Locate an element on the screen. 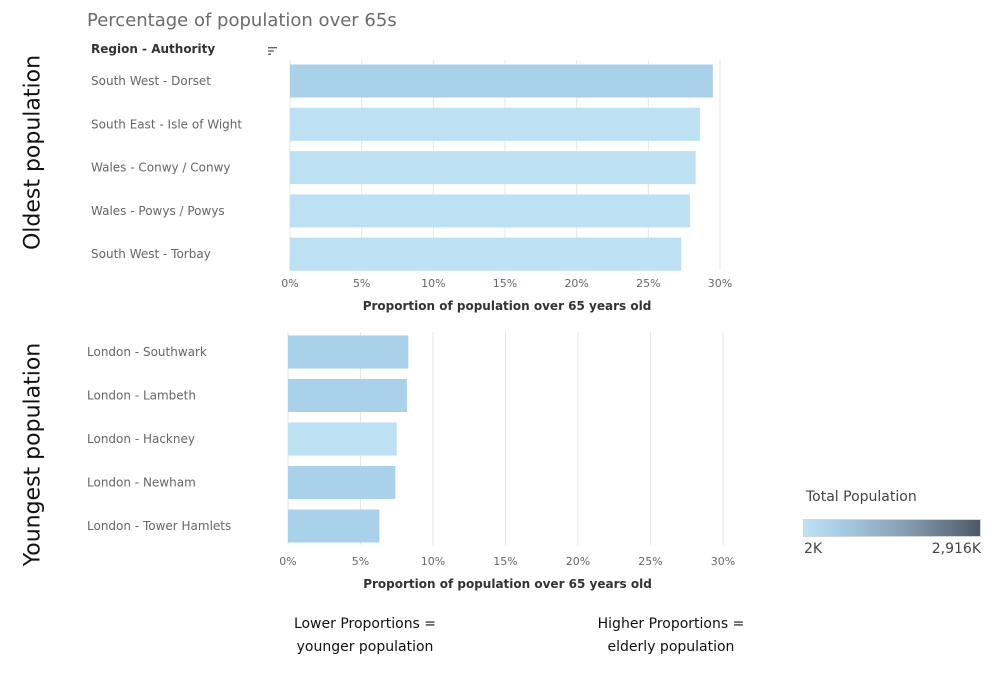 This screenshot has width=1000, height=679. sort-icon is located at coordinates (273, 51).